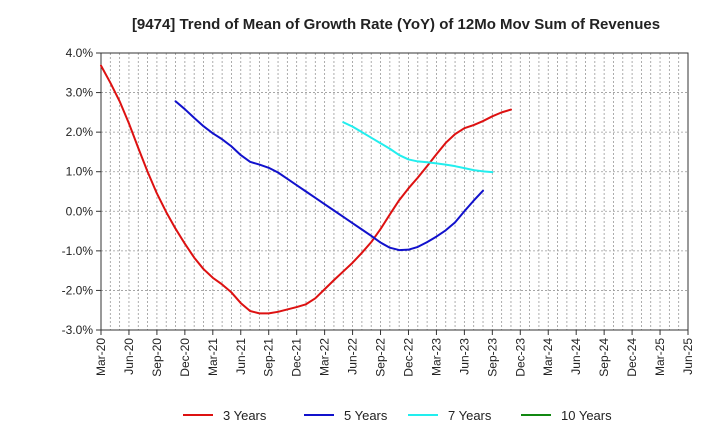 The width and height of the screenshot is (720, 440). Describe the element at coordinates (78, 290) in the screenshot. I see `y-tick-label: -2.0%` at that location.